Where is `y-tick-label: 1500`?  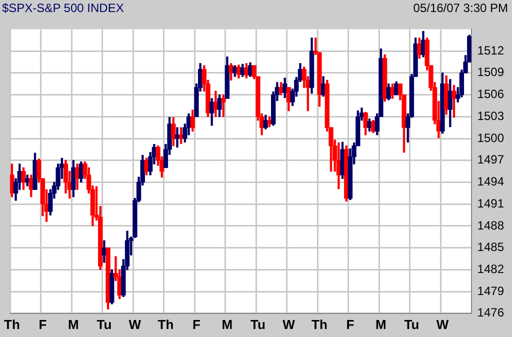 y-tick-label: 1500 is located at coordinates (490, 137).